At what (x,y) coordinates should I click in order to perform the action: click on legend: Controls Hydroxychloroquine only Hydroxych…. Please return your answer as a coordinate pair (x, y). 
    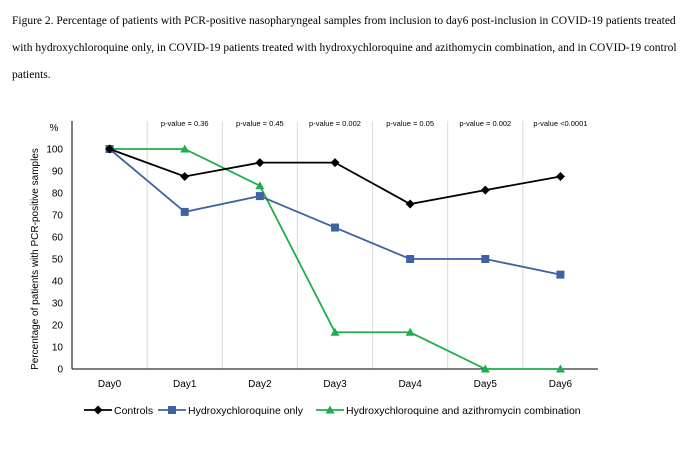
    Looking at the image, I should click on (332, 411).